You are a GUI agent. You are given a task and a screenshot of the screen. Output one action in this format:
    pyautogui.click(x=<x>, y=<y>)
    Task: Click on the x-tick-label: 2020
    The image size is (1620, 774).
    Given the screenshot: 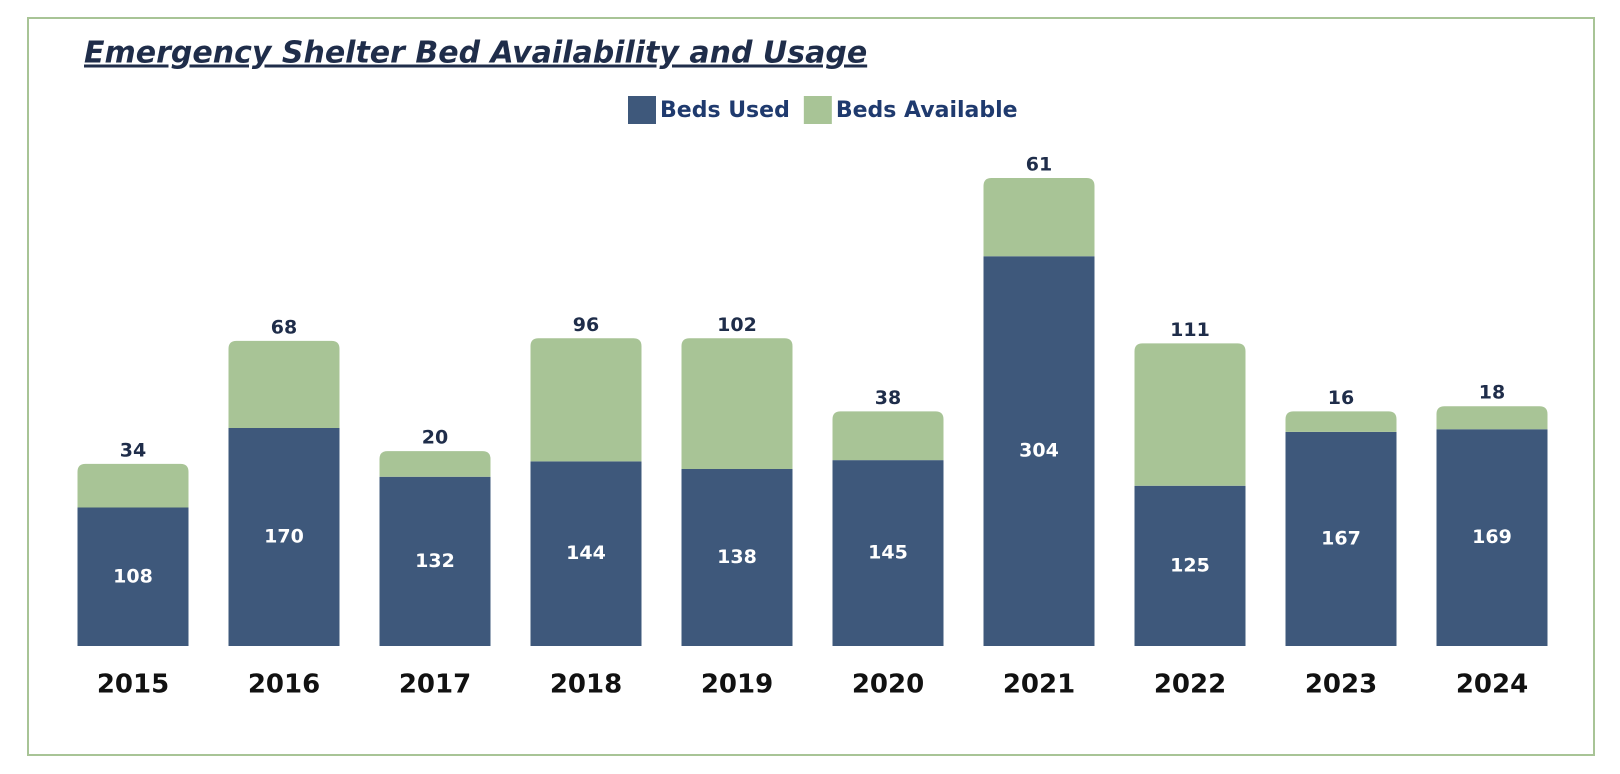 What is the action you would take?
    pyautogui.click(x=888, y=685)
    